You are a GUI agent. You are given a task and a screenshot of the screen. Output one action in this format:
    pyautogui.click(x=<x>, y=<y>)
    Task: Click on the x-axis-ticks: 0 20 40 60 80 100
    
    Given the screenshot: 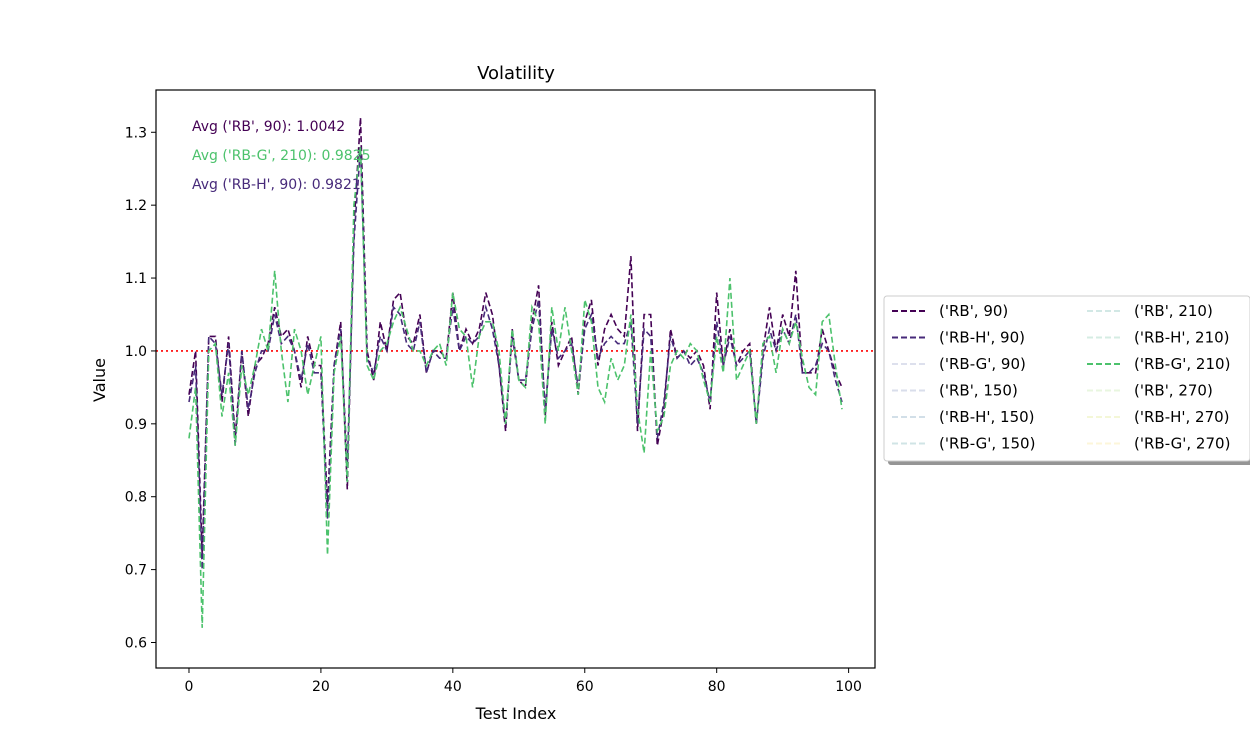 What is the action you would take?
    pyautogui.click(x=523, y=681)
    